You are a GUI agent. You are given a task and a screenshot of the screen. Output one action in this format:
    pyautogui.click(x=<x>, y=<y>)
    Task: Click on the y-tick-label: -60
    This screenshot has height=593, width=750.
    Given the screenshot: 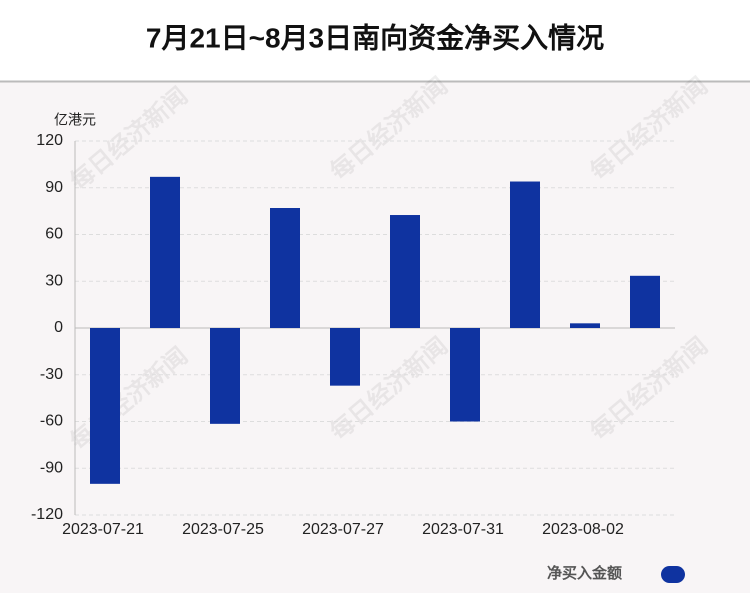 What is the action you would take?
    pyautogui.click(x=51, y=421)
    